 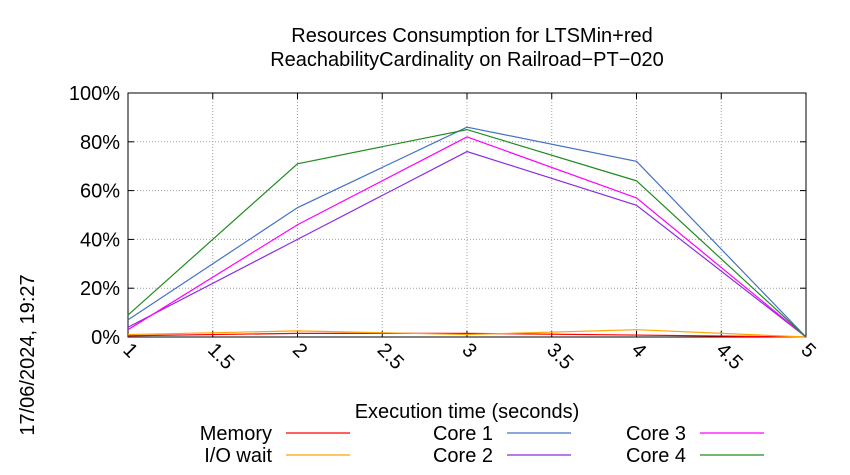 I want to click on legend-label: Core 4, so click(x=656, y=456).